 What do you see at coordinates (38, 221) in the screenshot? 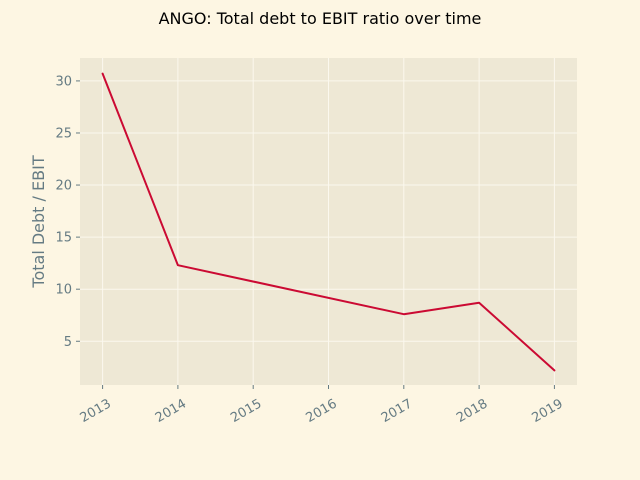
I see `y-axis-label: Total Debt / EBIT` at bounding box center [38, 221].